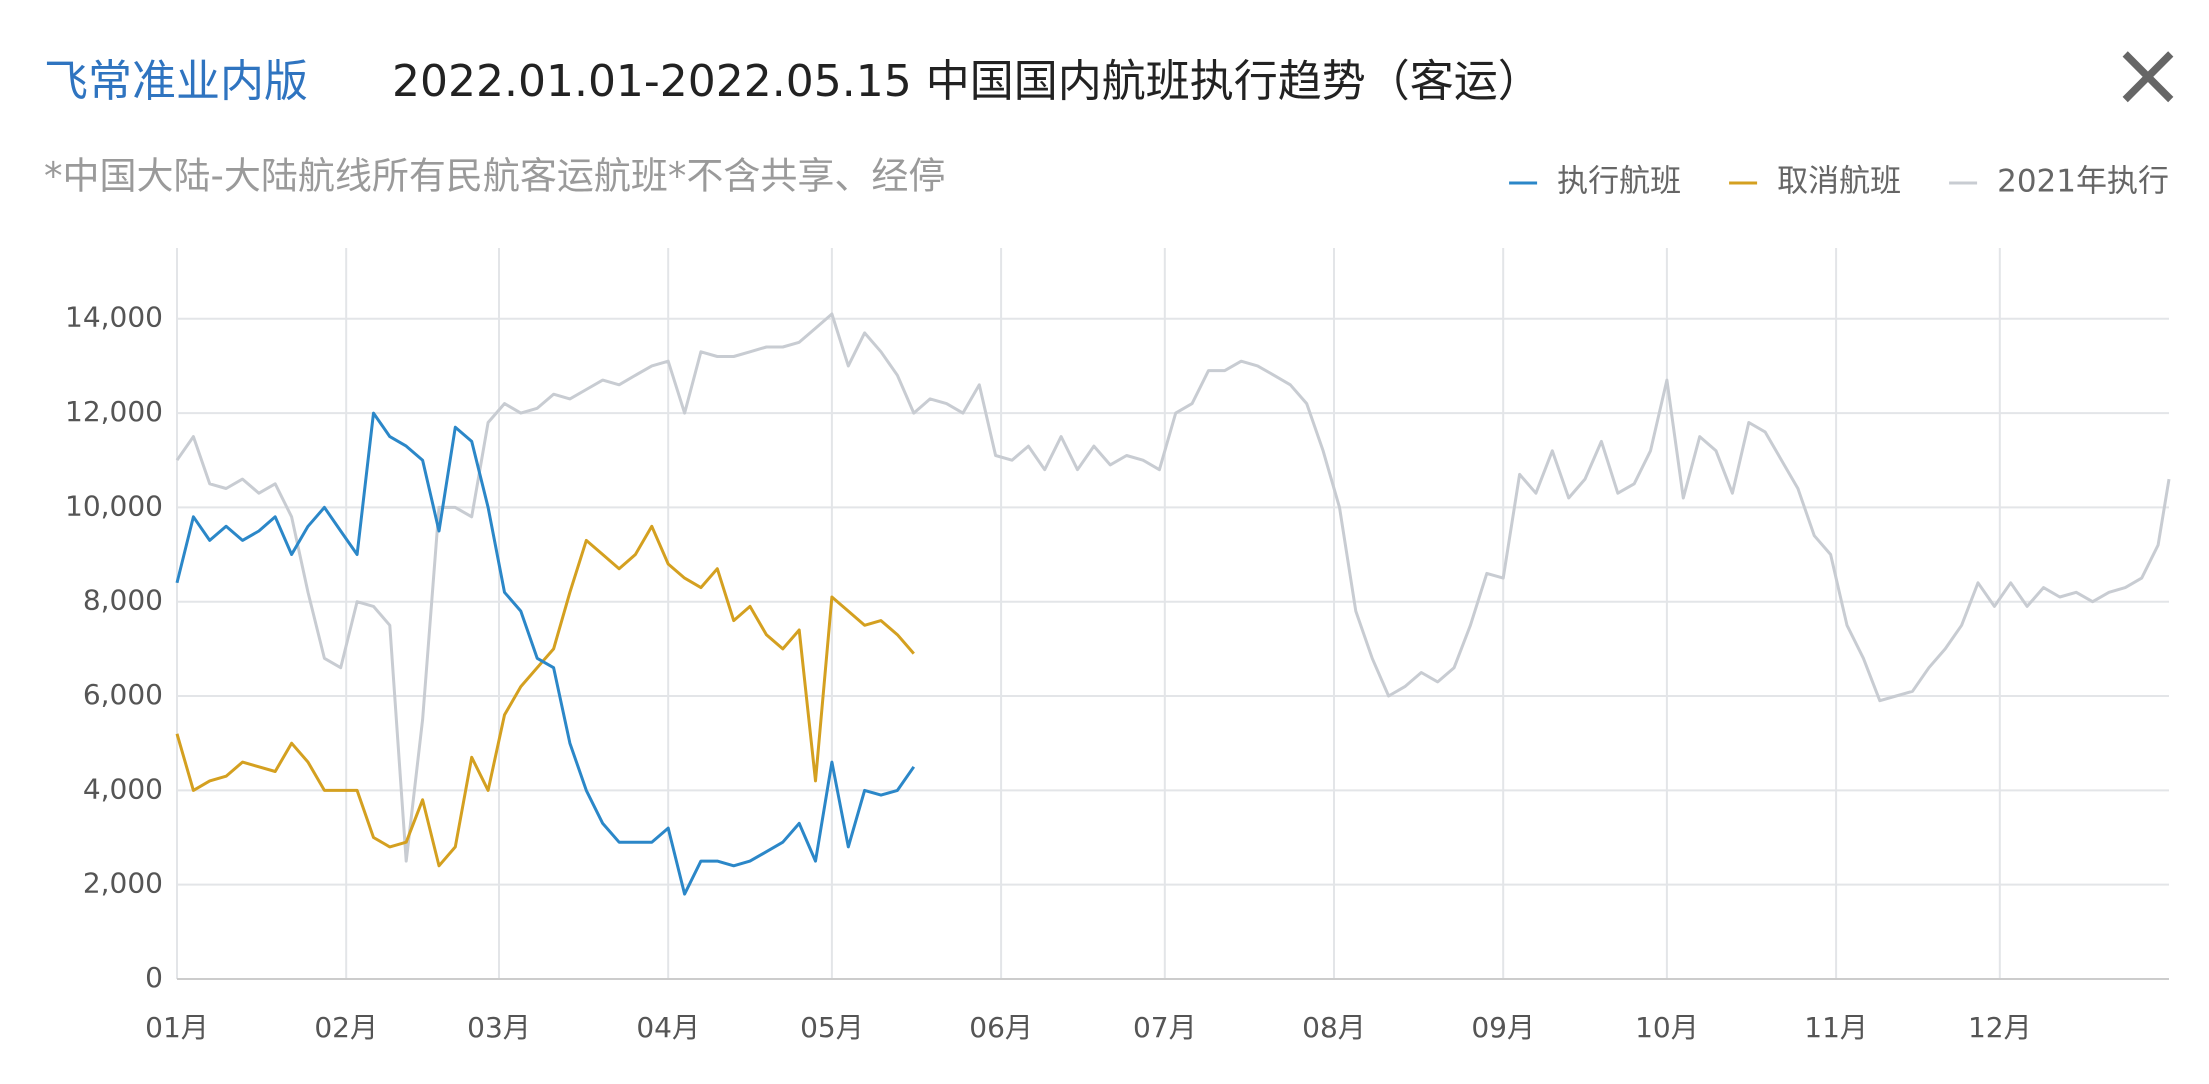  I want to click on x-tick-label: 03月, so click(499, 1027).